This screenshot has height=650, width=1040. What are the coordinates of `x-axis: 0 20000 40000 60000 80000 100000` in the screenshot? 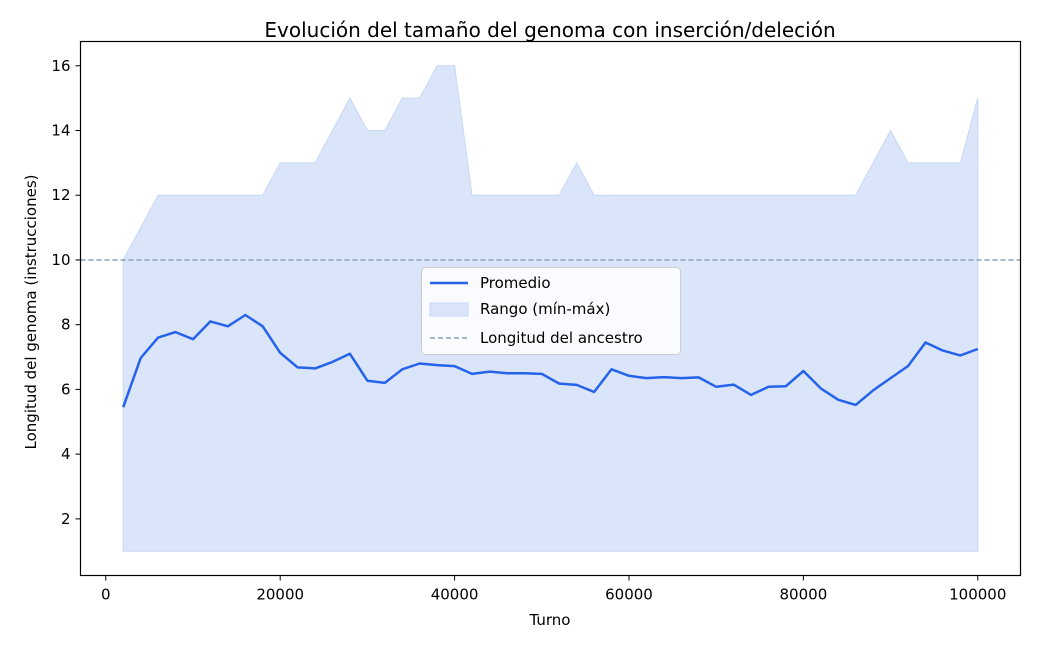 It's located at (553, 589).